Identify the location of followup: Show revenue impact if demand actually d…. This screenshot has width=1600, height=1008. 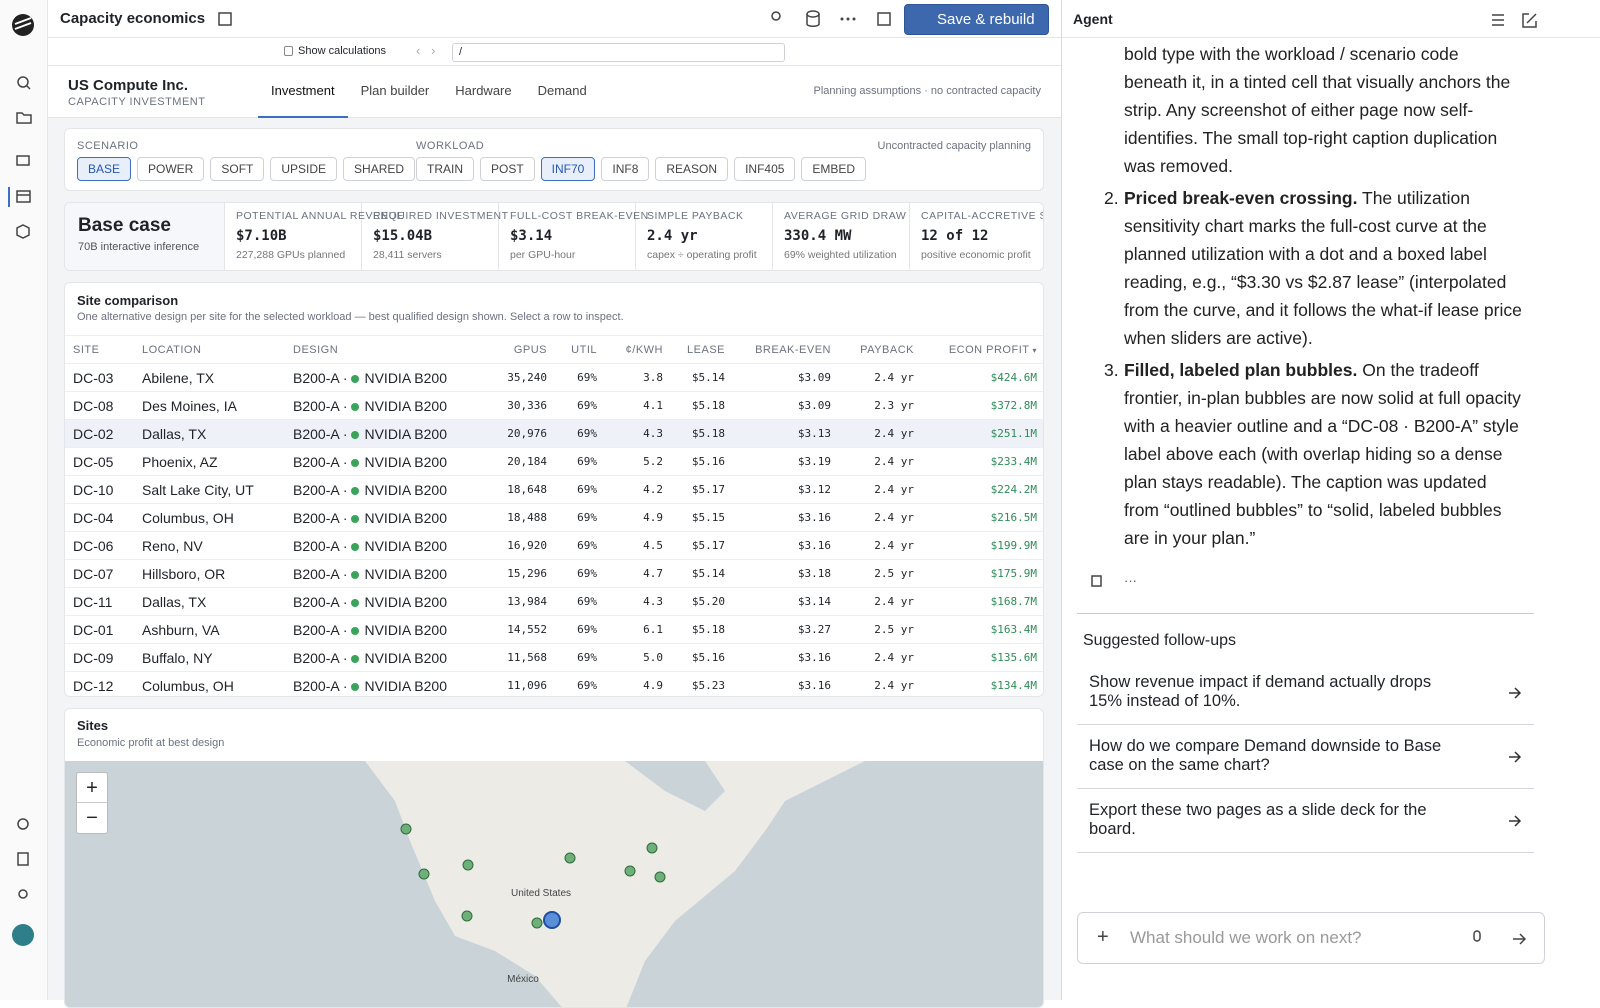
(1305, 693).